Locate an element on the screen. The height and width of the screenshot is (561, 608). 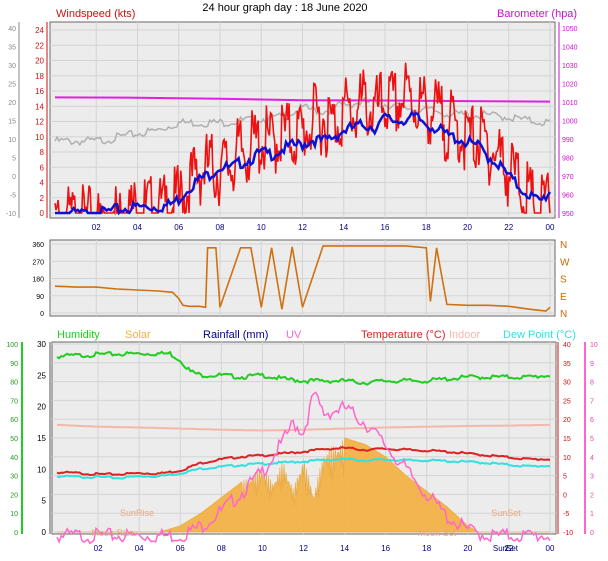
baro-tick-label: 960 is located at coordinates (568, 196).